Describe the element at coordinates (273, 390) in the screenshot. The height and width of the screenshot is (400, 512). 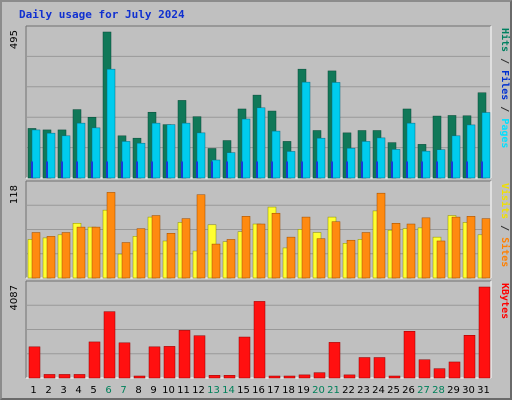
I see `x-tick-label: 17` at that location.